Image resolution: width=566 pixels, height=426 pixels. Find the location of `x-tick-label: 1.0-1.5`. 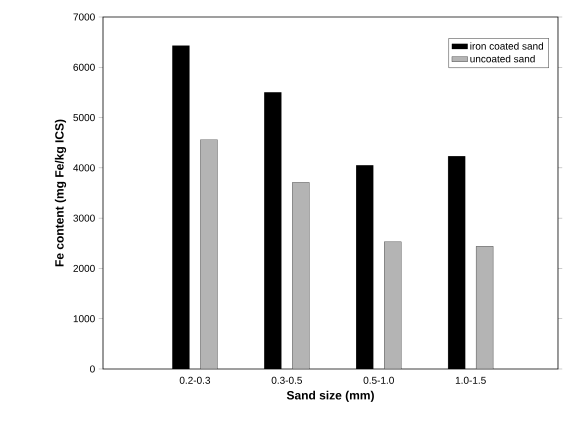

x-tick-label: 1.0-1.5 is located at coordinates (471, 380).